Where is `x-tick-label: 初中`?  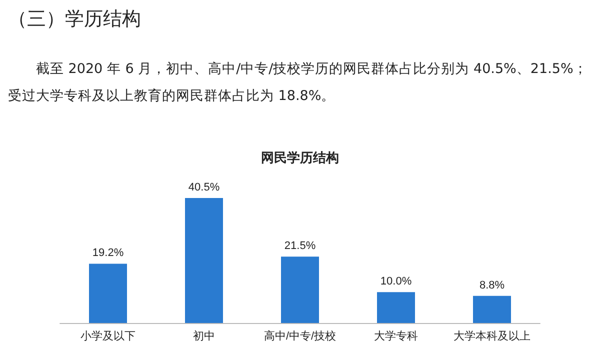 x-tick-label: 初中 is located at coordinates (204, 336).